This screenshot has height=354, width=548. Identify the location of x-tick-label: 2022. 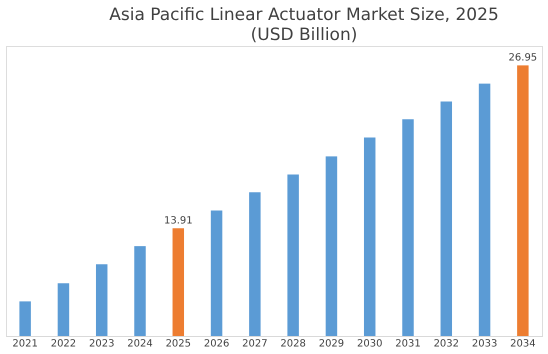
(63, 344).